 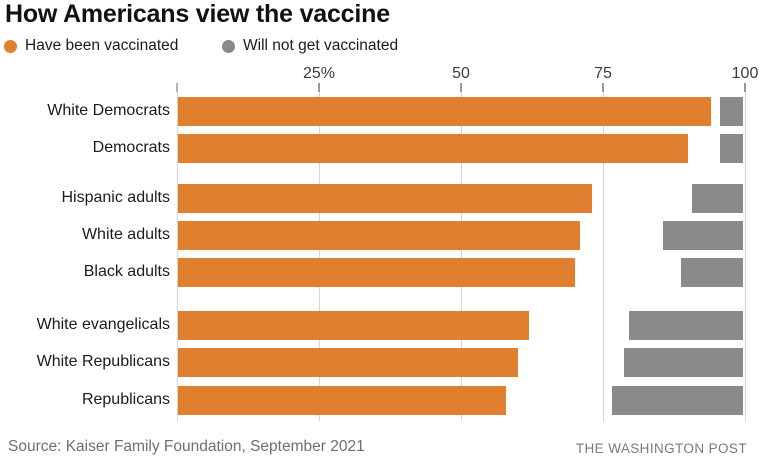 What do you see at coordinates (603, 73) in the screenshot?
I see `axis-tick-label: 75` at bounding box center [603, 73].